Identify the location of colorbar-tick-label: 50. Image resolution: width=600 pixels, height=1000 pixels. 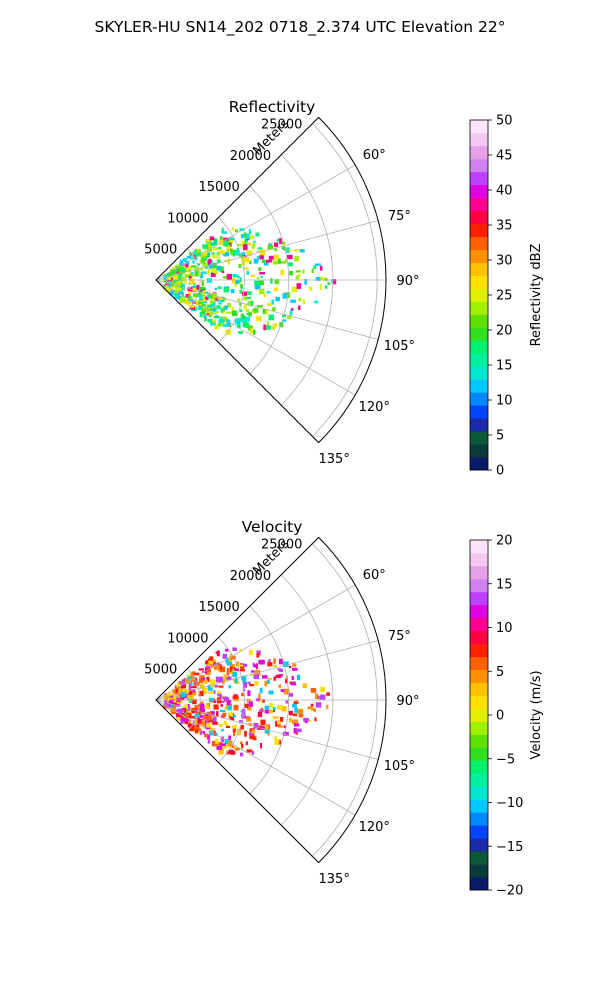
(504, 121).